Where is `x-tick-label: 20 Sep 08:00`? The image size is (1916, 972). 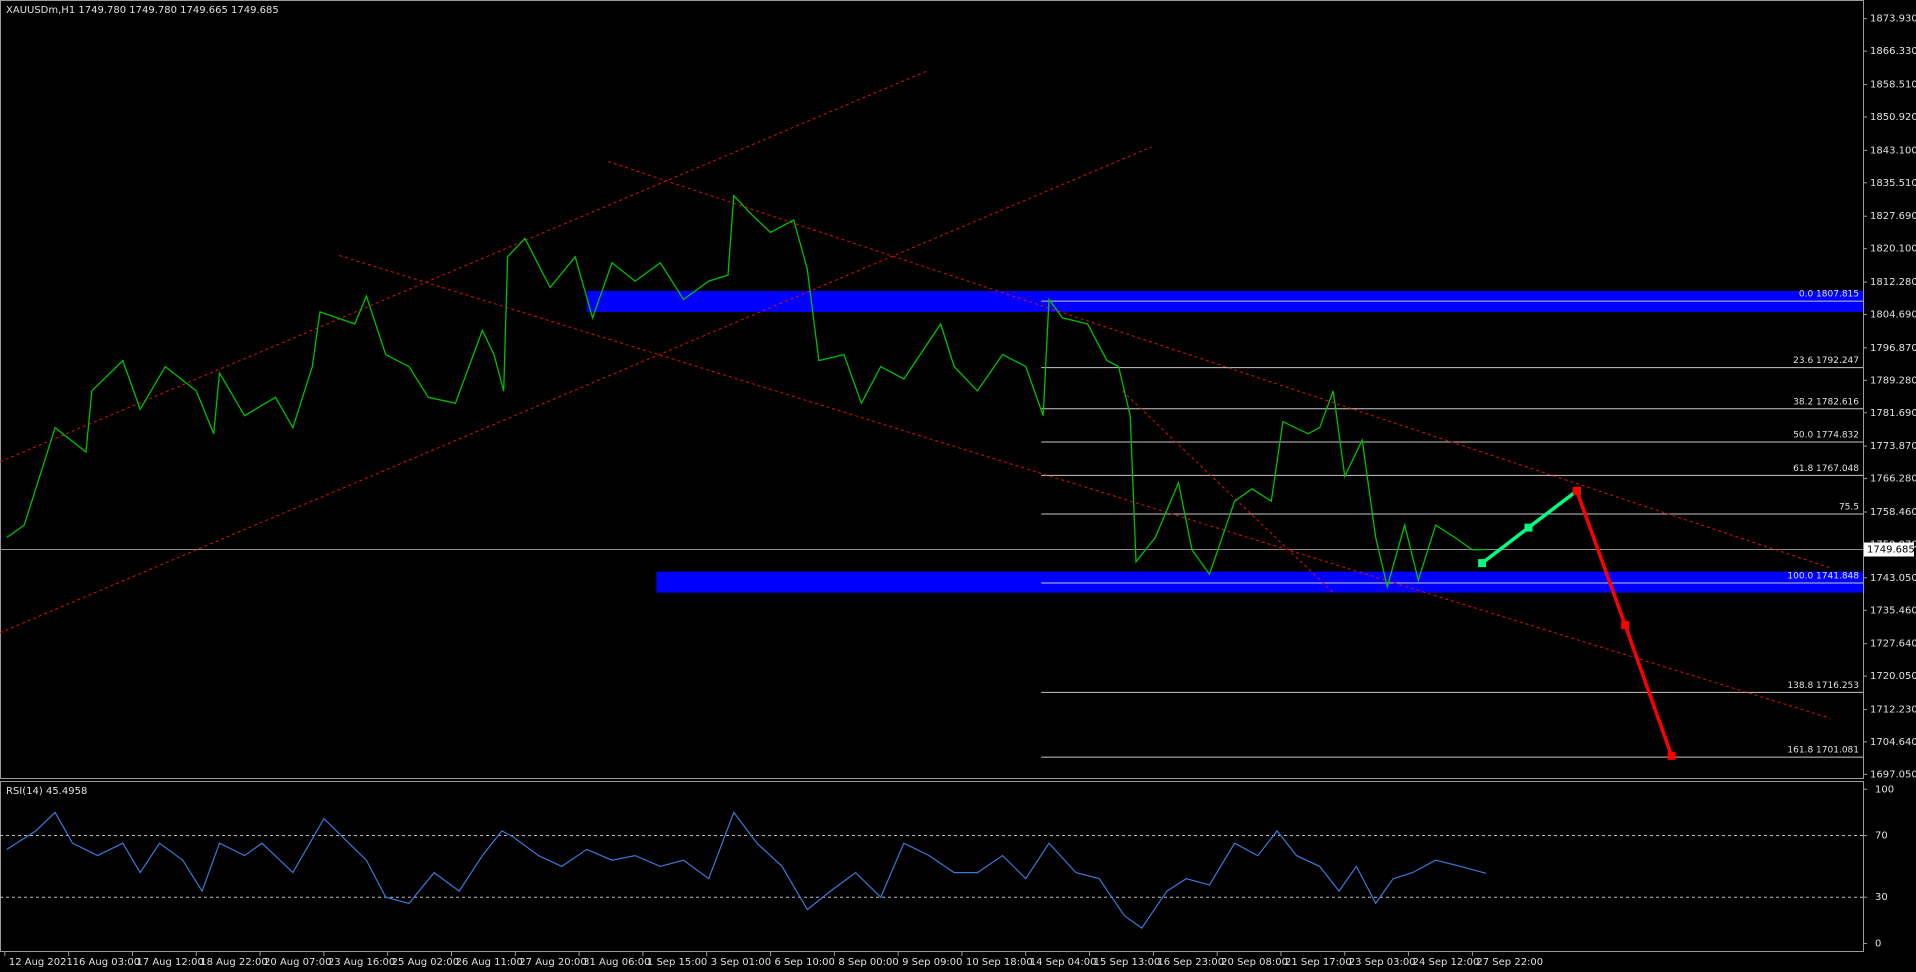
x-tick-label: 20 Sep 08:00 is located at coordinates (1254, 962).